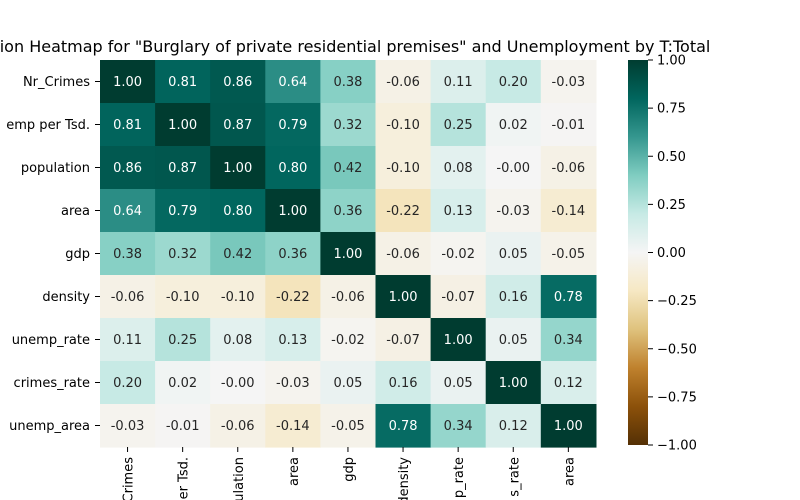  I want to click on cell-value-label: -0.07, so click(458, 297).